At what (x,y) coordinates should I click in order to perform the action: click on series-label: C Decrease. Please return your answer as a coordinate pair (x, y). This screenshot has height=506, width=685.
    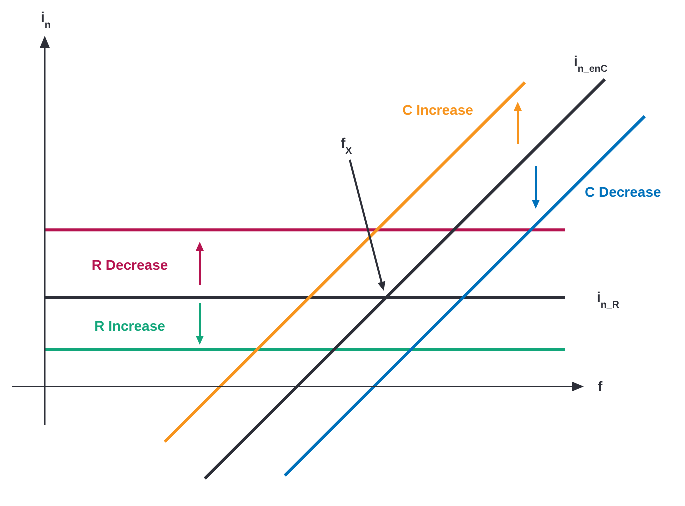
    Looking at the image, I should click on (623, 192).